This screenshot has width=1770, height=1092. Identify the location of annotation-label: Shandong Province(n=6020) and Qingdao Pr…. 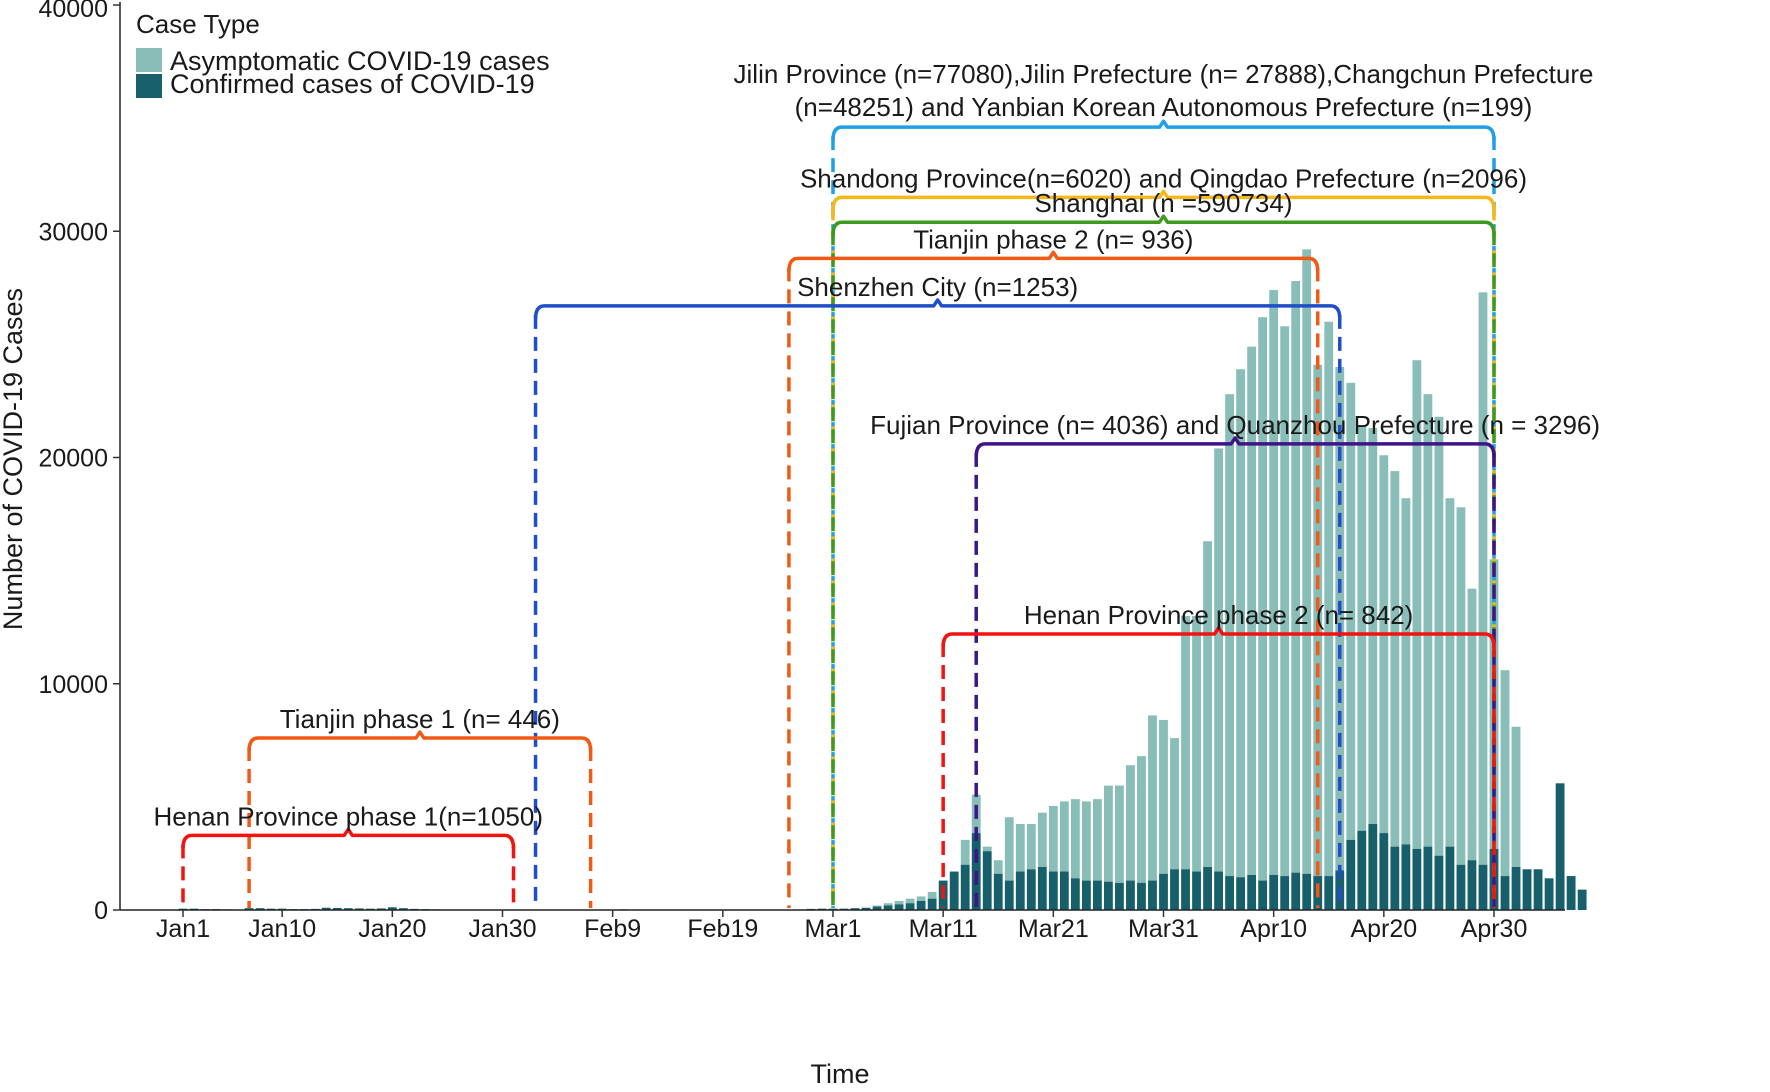
(1163, 178).